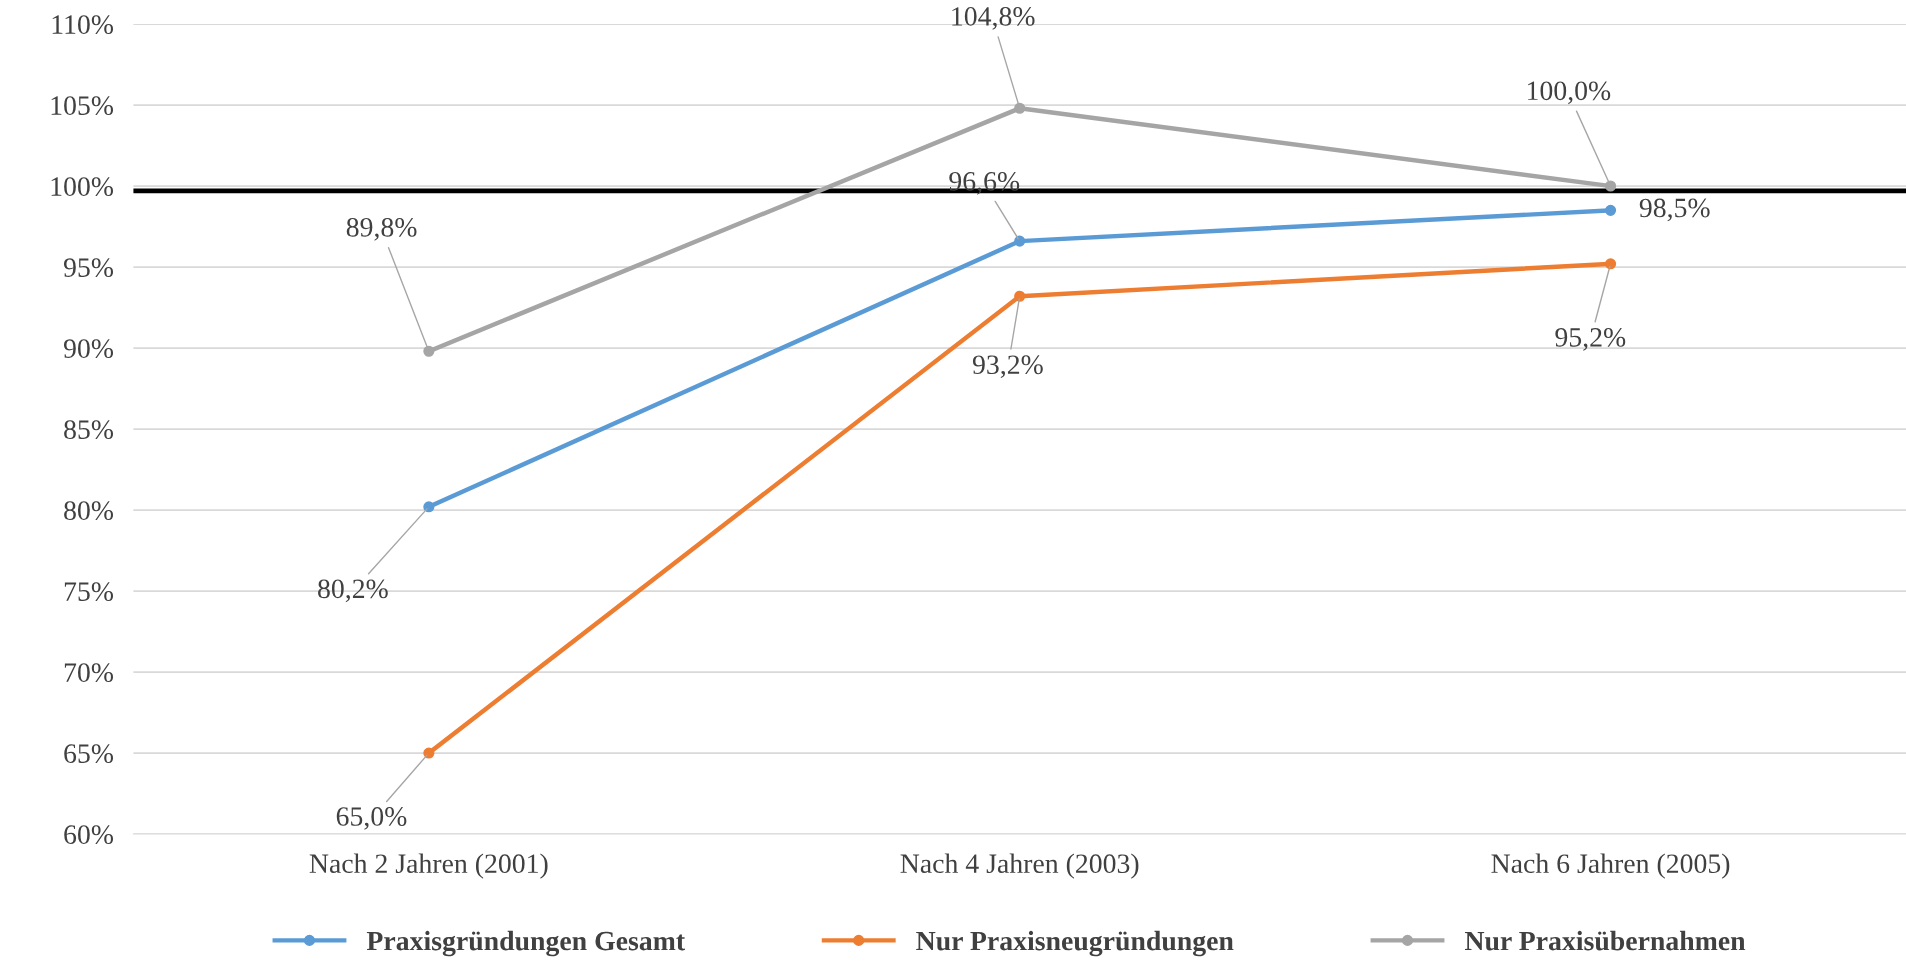 The width and height of the screenshot is (1906, 962). Describe the element at coordinates (89, 430) in the screenshot. I see `y-tick-label: 85%` at that location.